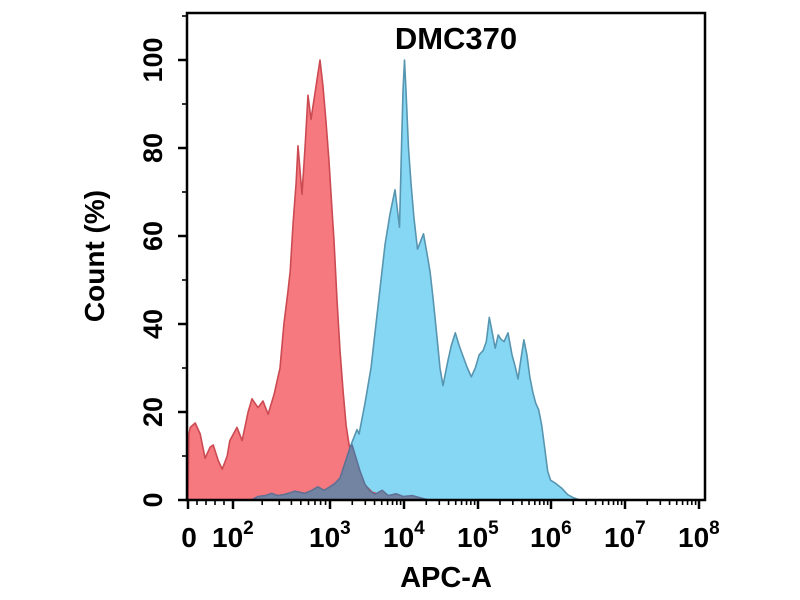 This screenshot has height=600, width=800. Describe the element at coordinates (233, 535) in the screenshot. I see `x-tick-label: 10²` at that location.